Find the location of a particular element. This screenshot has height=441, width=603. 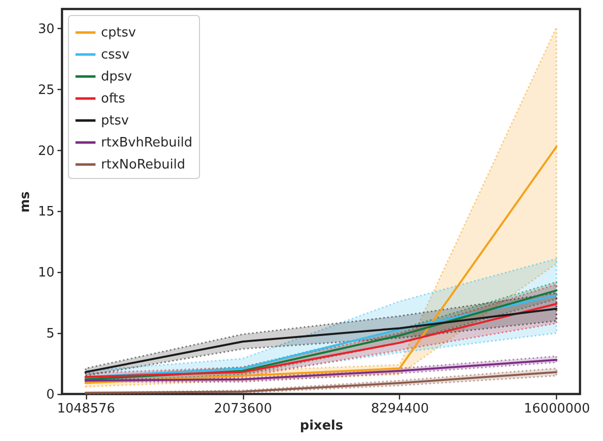

y-tick-label: 5 is located at coordinates (50, 334).